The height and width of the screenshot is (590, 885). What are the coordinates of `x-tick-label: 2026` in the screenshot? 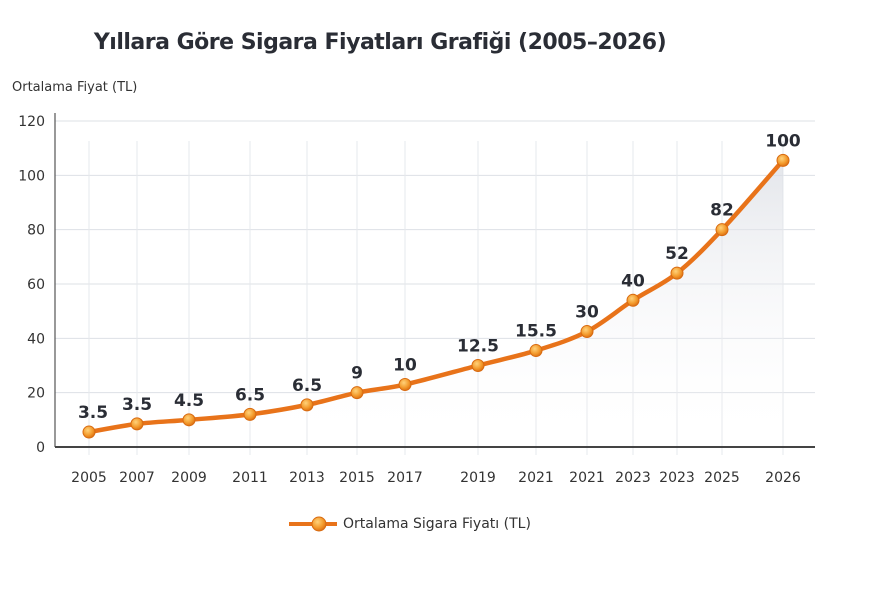 It's located at (783, 478).